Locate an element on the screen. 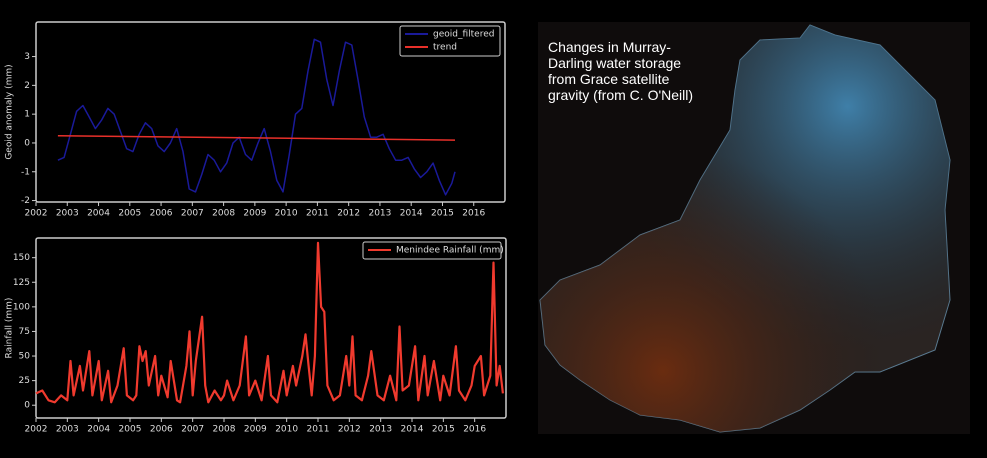 This screenshot has height=458, width=987. y-tick-label: 100 is located at coordinates (21, 307).